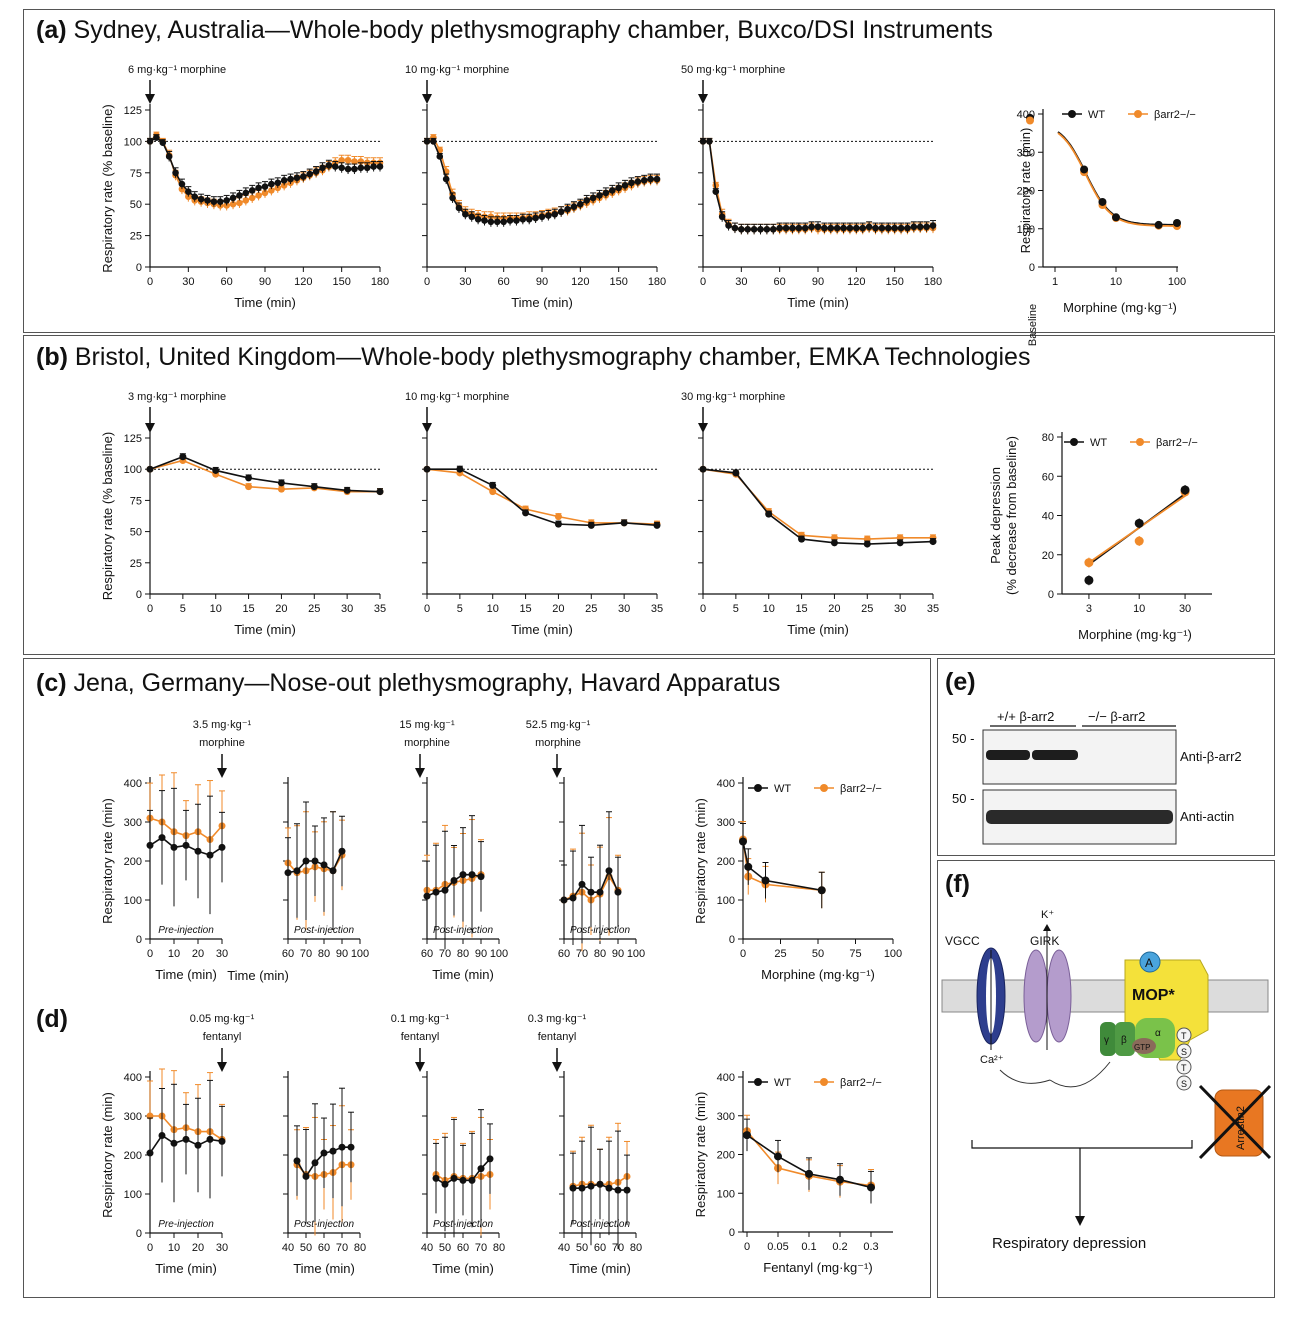 This screenshot has height=1318, width=1296. Describe the element at coordinates (380, 609) in the screenshot. I see `b1-xtick-label: 35` at that location.